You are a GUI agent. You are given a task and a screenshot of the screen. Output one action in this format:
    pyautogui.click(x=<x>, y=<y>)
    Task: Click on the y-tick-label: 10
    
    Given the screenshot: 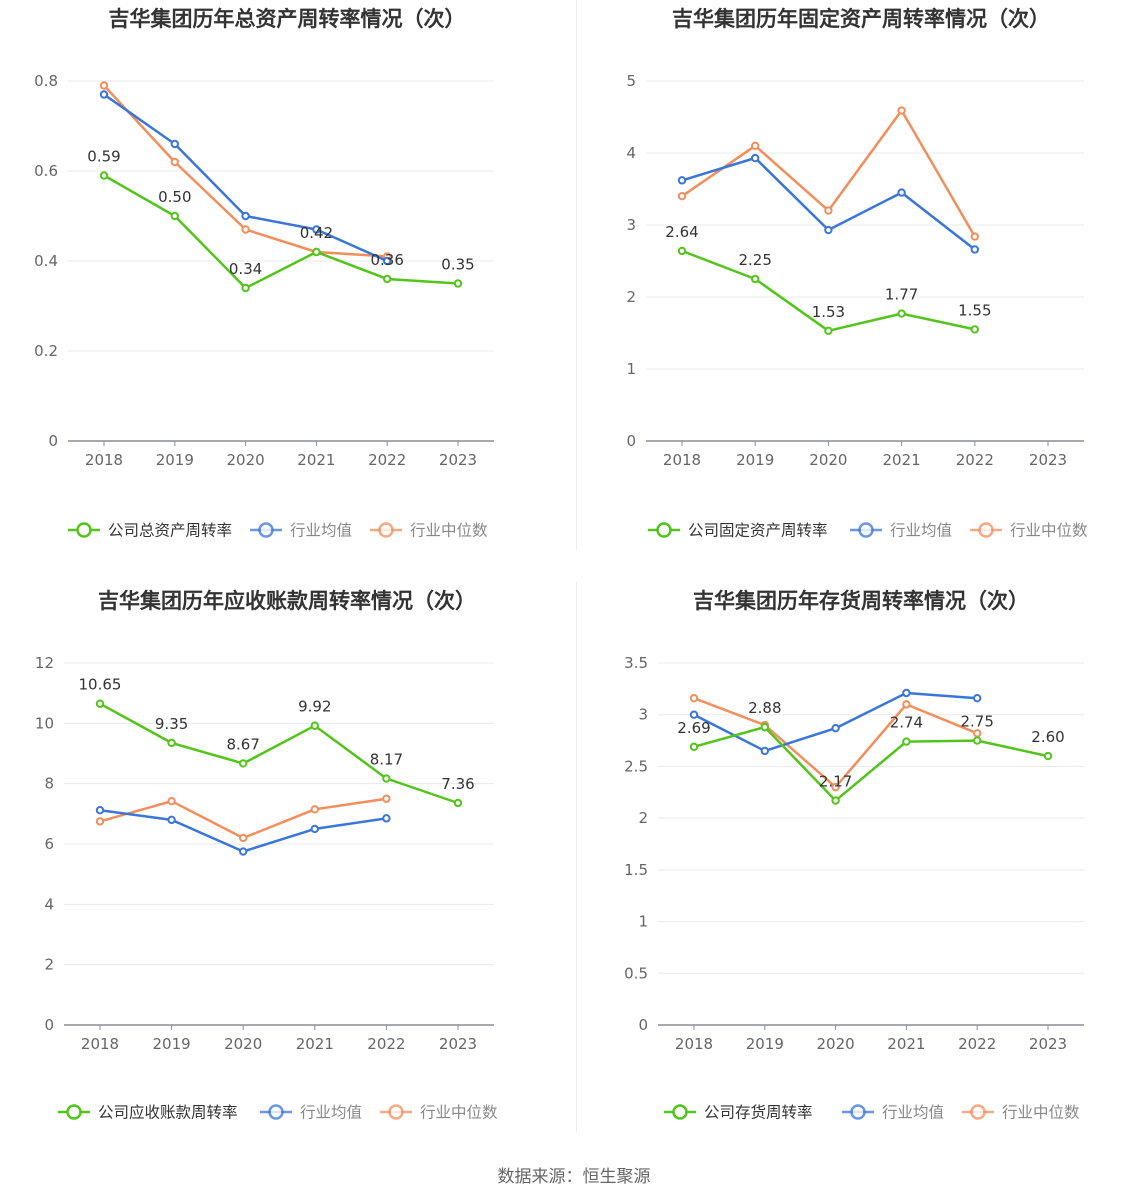 What is the action you would take?
    pyautogui.click(x=44, y=723)
    